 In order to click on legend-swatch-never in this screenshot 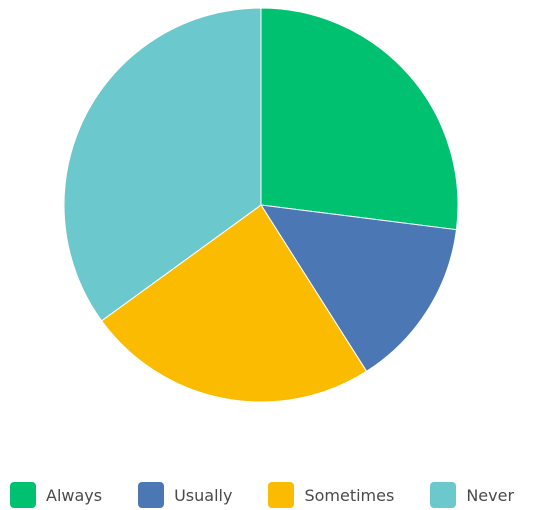, I will do `click(443, 495)`.